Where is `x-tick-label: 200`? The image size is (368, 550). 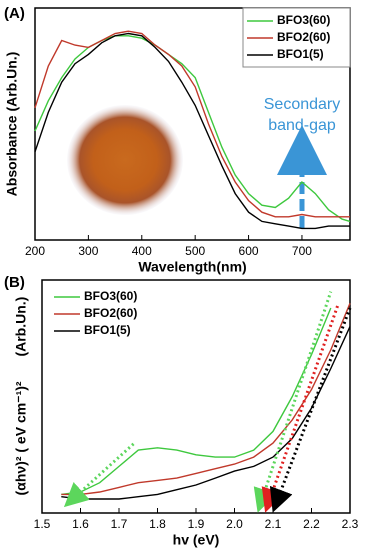 x-tick-label: 200 is located at coordinates (35, 251).